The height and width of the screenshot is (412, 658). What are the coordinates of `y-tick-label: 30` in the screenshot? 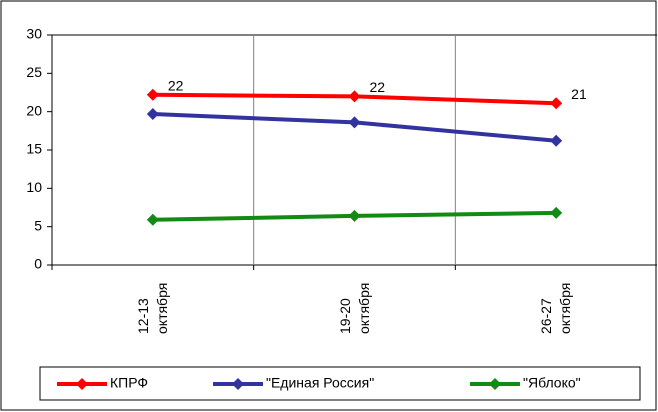 It's located at (34, 34).